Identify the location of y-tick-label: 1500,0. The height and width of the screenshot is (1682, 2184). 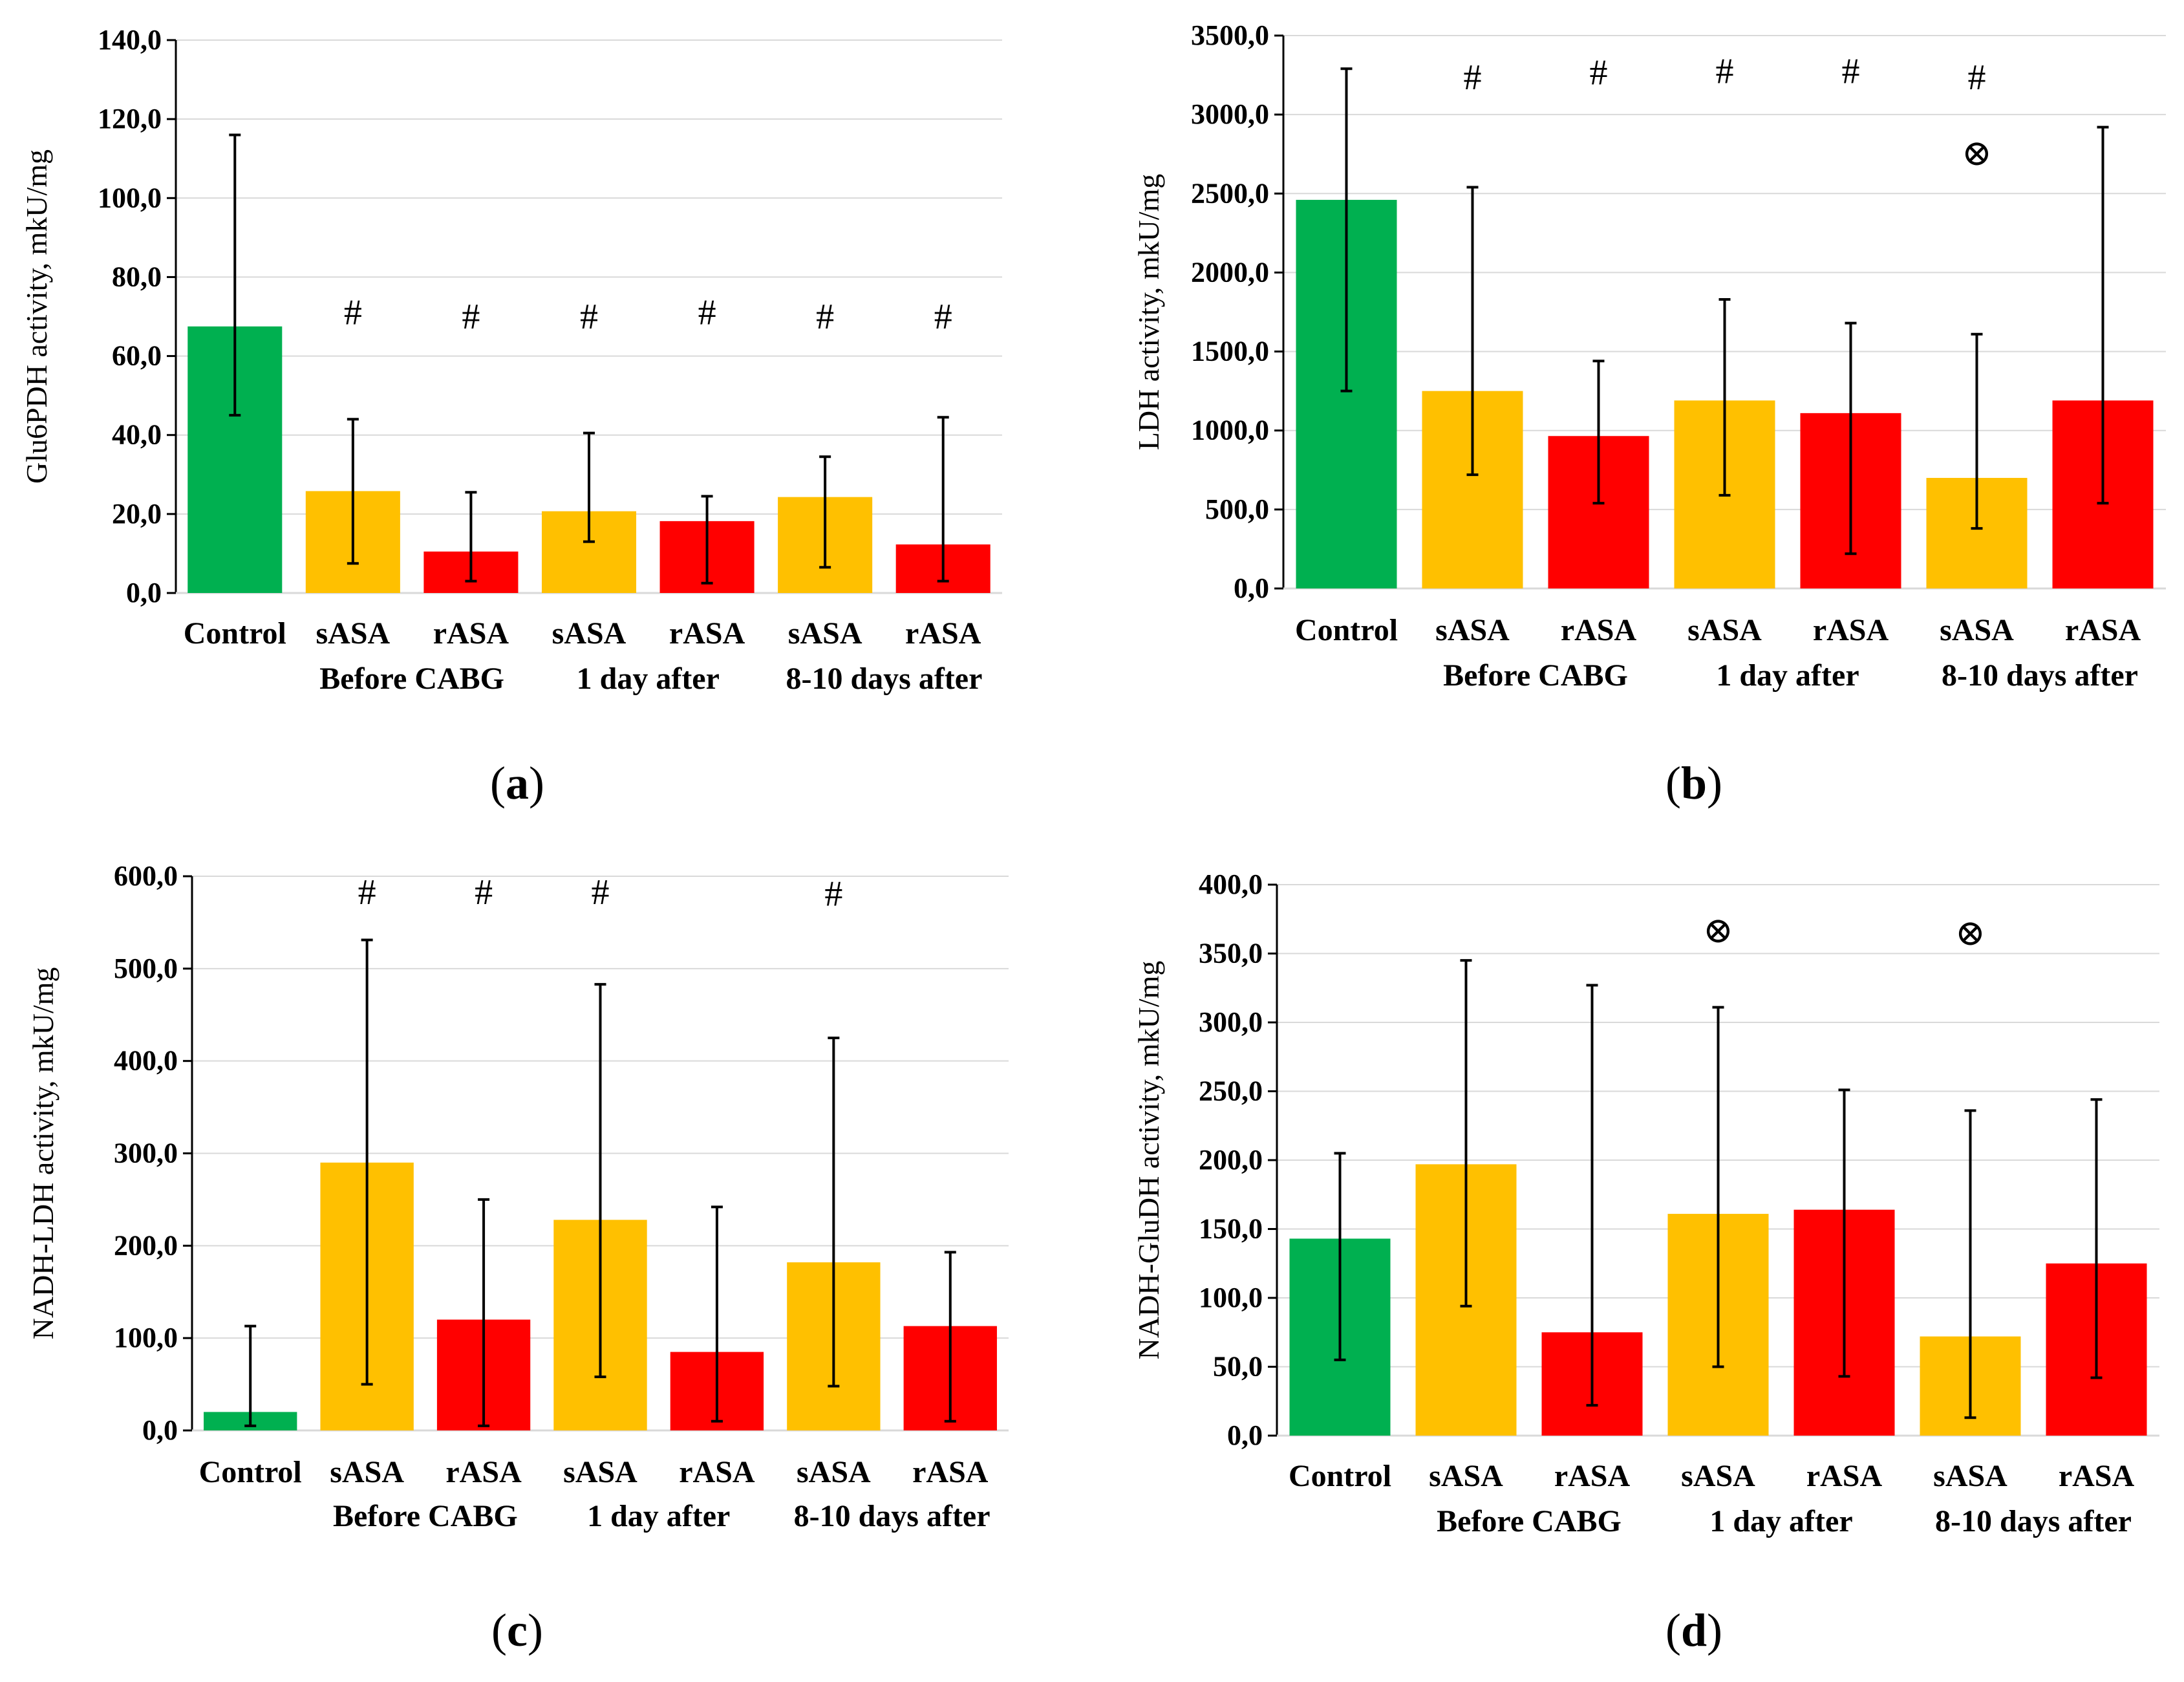
(1230, 351).